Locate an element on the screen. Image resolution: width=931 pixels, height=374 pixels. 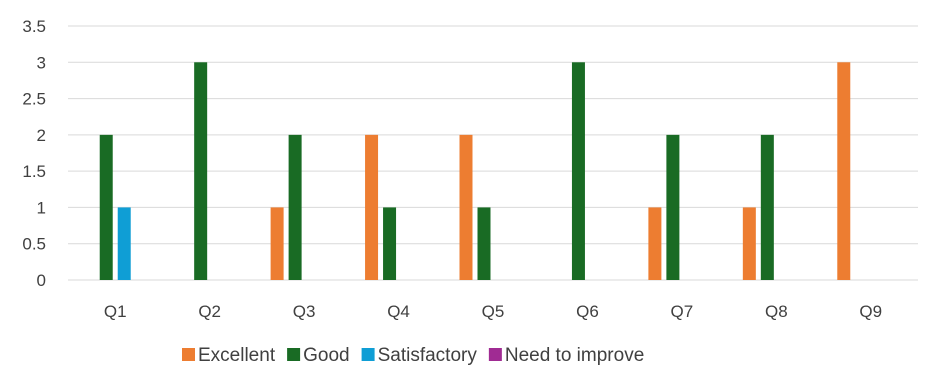
y-tick-label: 1 is located at coordinates (41, 207).